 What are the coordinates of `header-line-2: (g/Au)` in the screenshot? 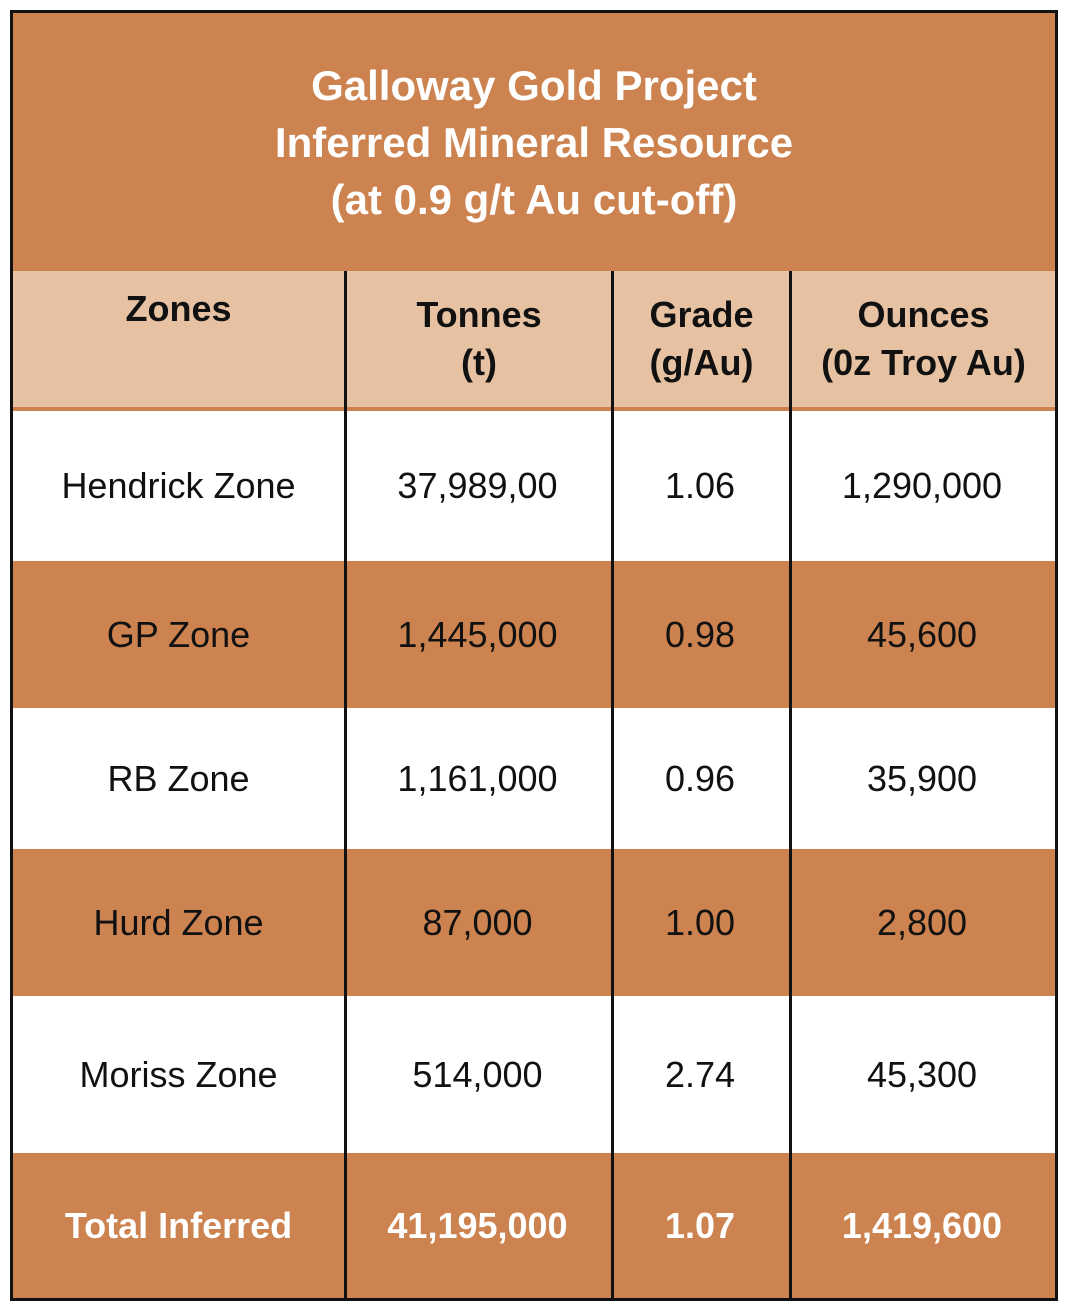 It's located at (701, 362).